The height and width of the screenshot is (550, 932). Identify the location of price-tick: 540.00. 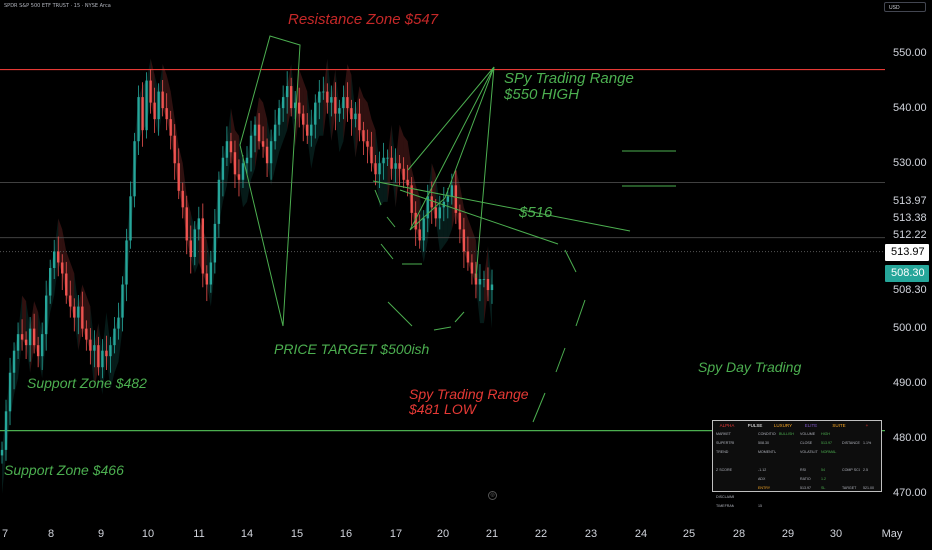
(910, 108).